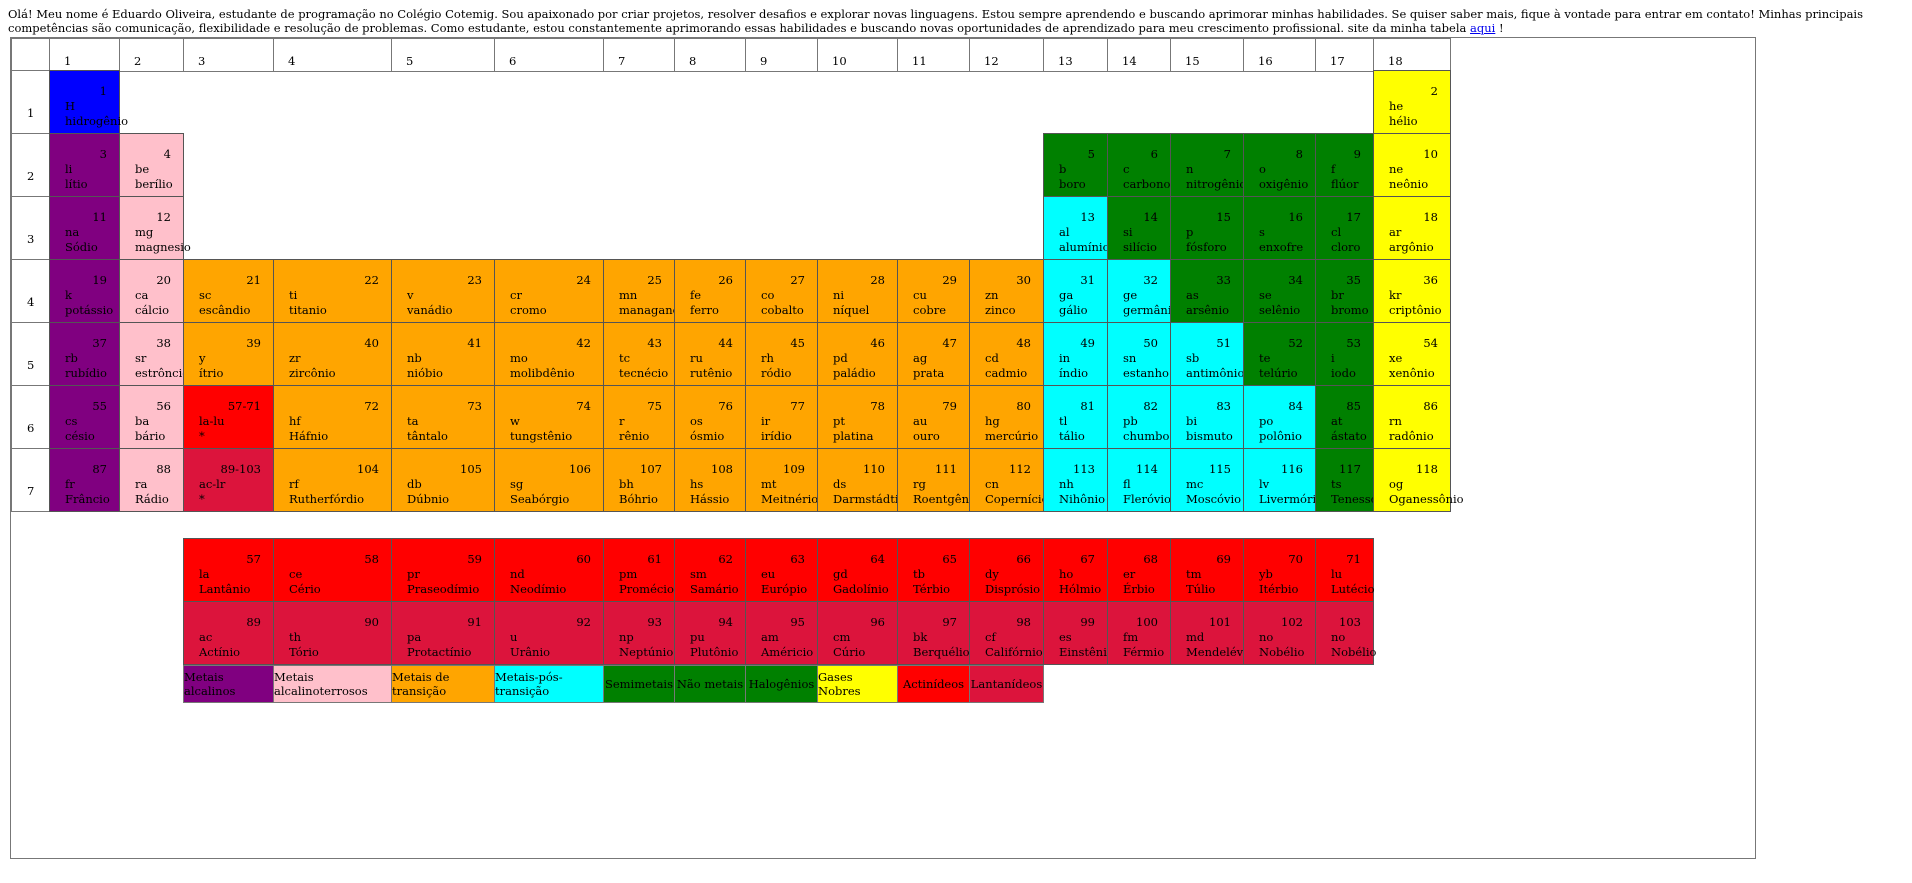 This screenshot has height=883, width=1912. I want to click on element-cell: 105 db Dúbnio, so click(443, 480).